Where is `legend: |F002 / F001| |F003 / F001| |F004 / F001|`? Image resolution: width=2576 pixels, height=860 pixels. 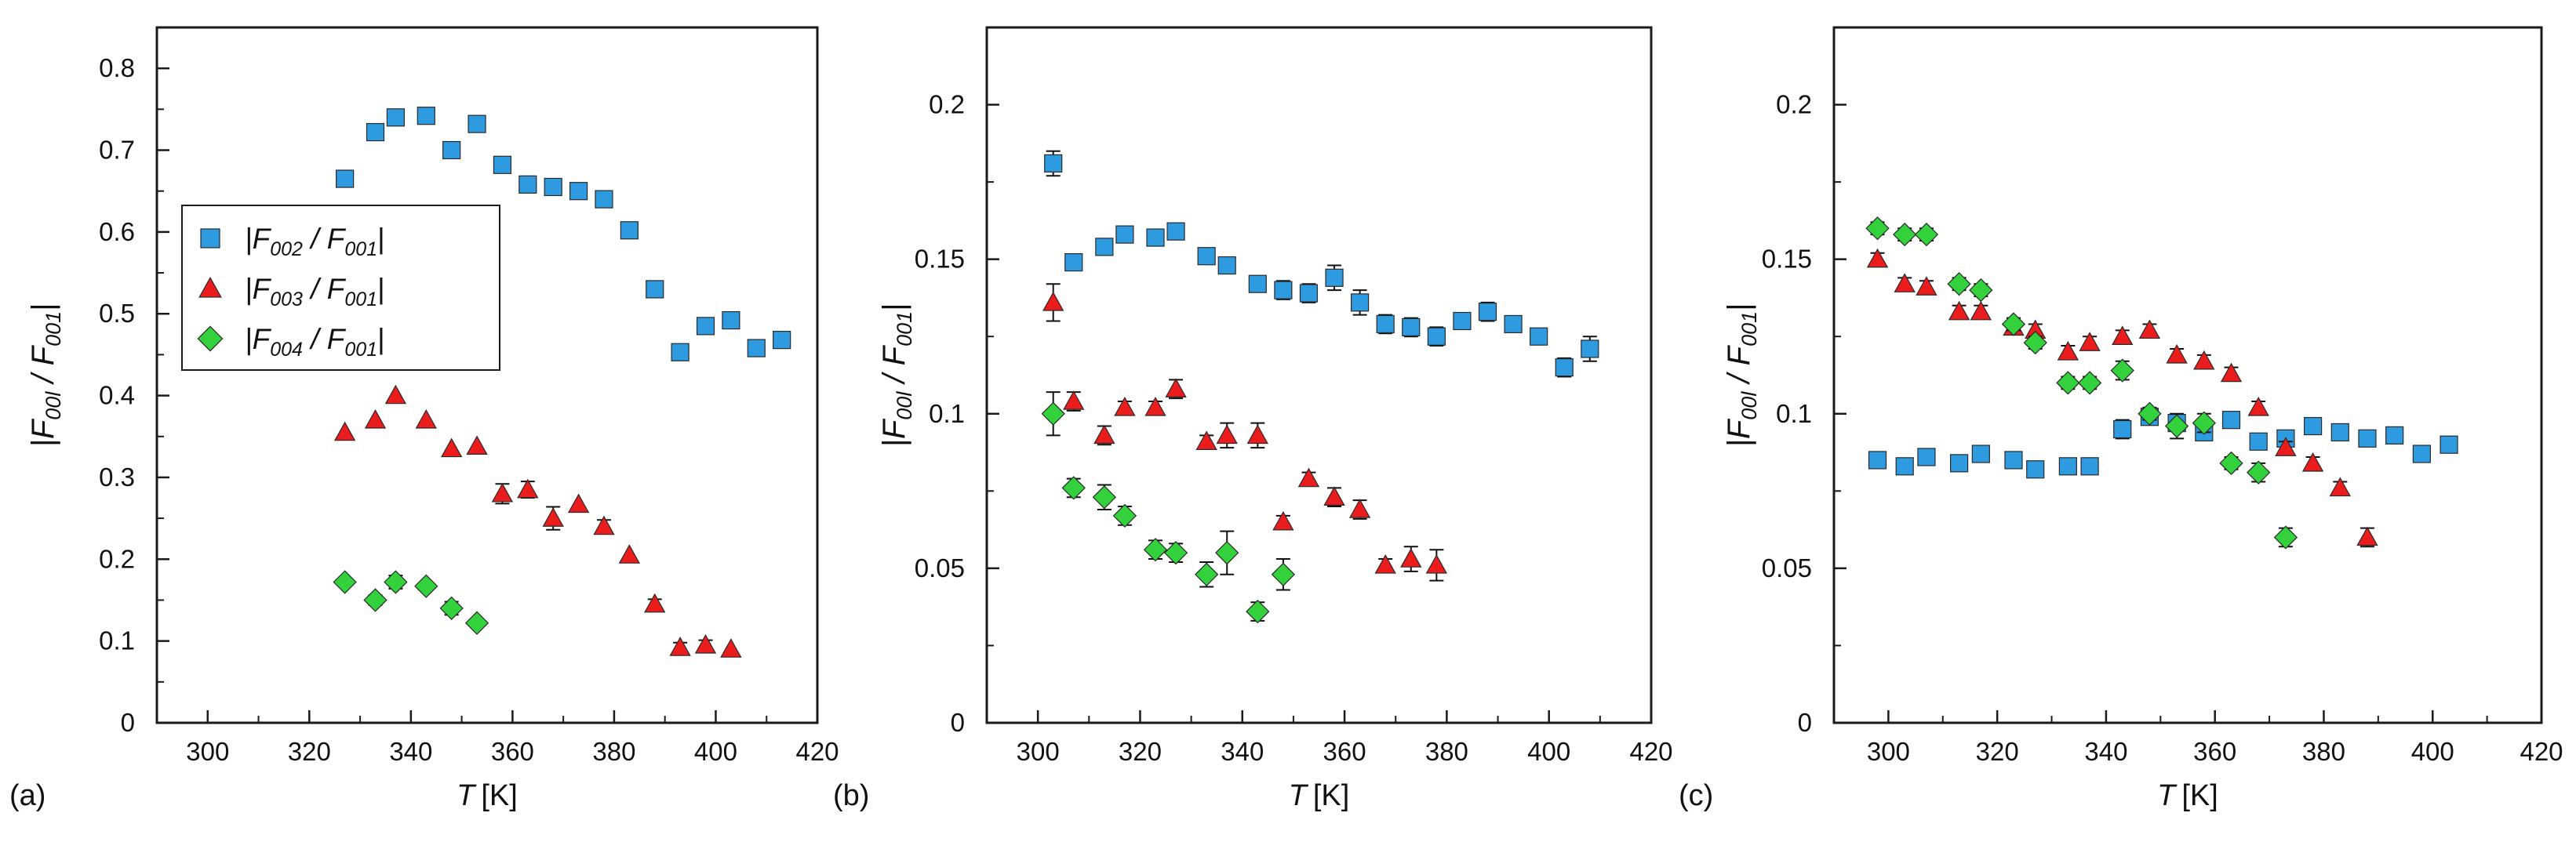
legend: |F002 / F001| |F003 / F001| |F004 / F001| is located at coordinates (340, 288).